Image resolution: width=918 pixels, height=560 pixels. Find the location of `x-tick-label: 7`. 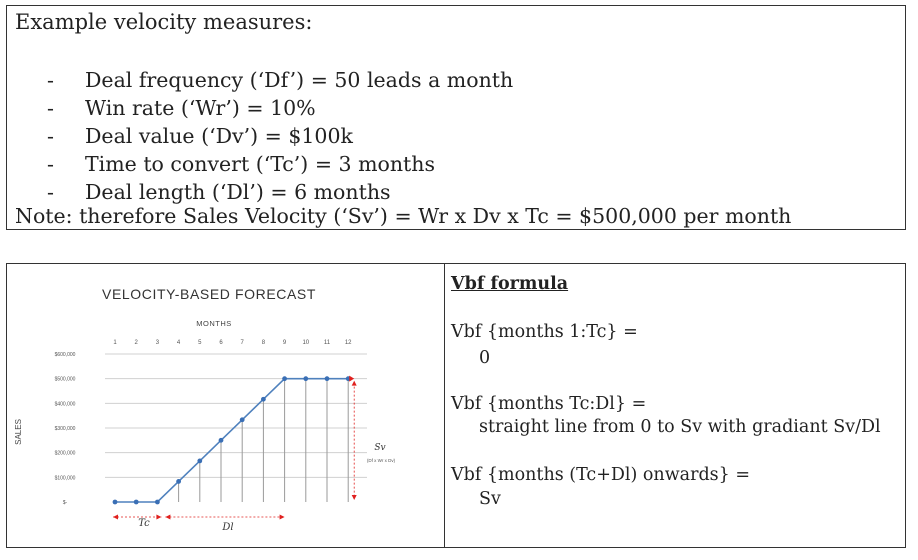

x-tick-label: 7 is located at coordinates (243, 343).